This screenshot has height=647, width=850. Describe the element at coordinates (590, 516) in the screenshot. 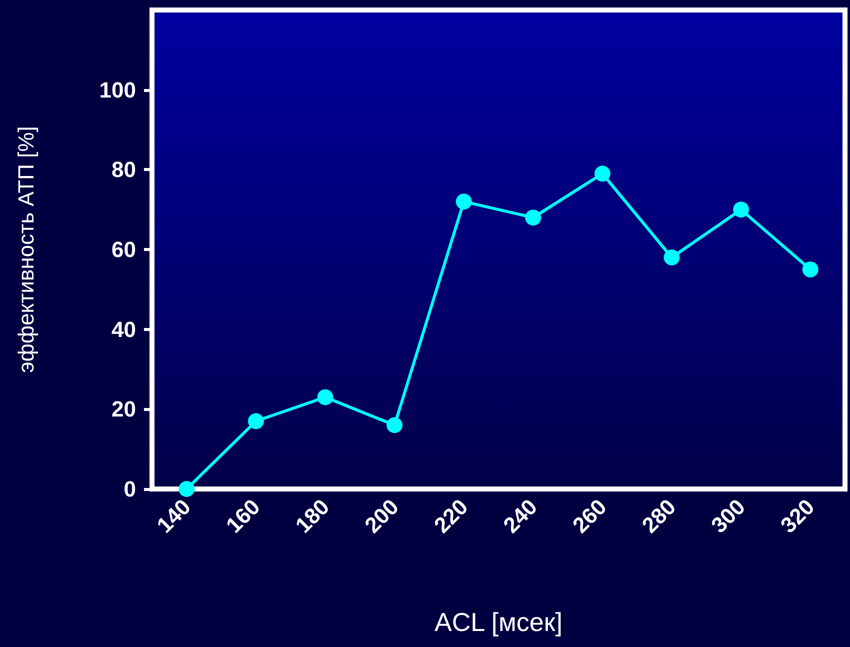

I see `x-tick-label: 260` at that location.